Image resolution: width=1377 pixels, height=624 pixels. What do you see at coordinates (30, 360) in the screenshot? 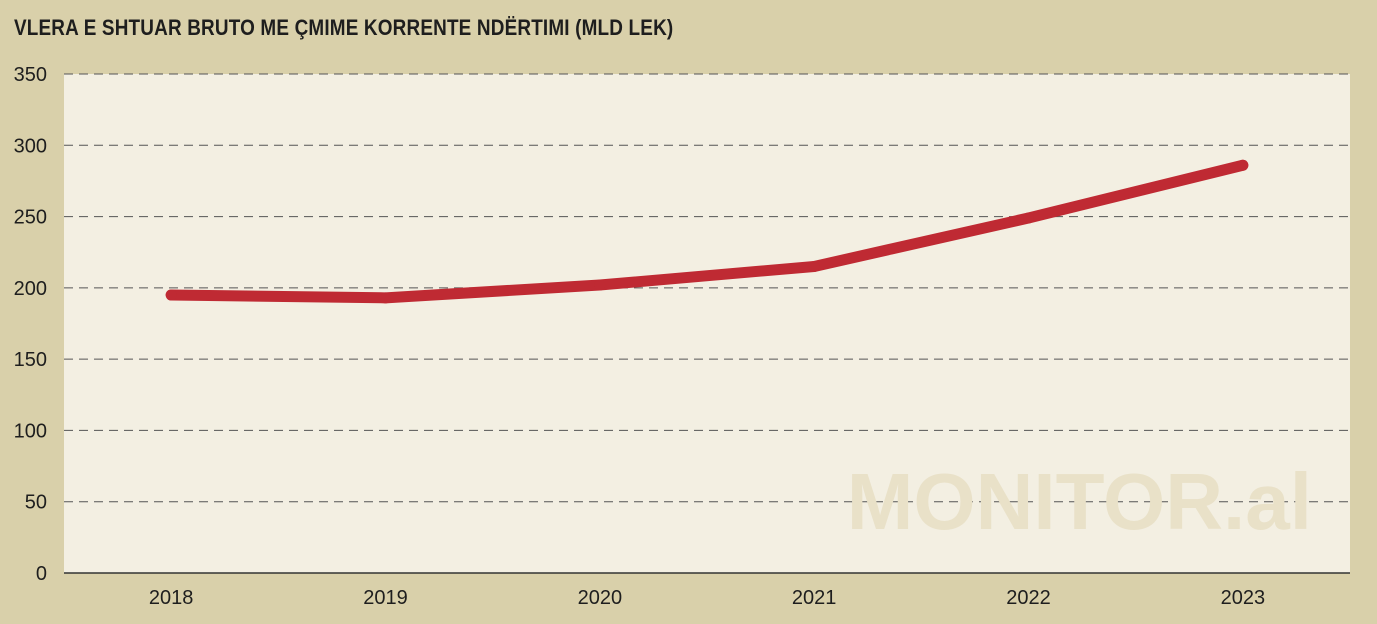
I see `y-tick-label: 150` at bounding box center [30, 360].